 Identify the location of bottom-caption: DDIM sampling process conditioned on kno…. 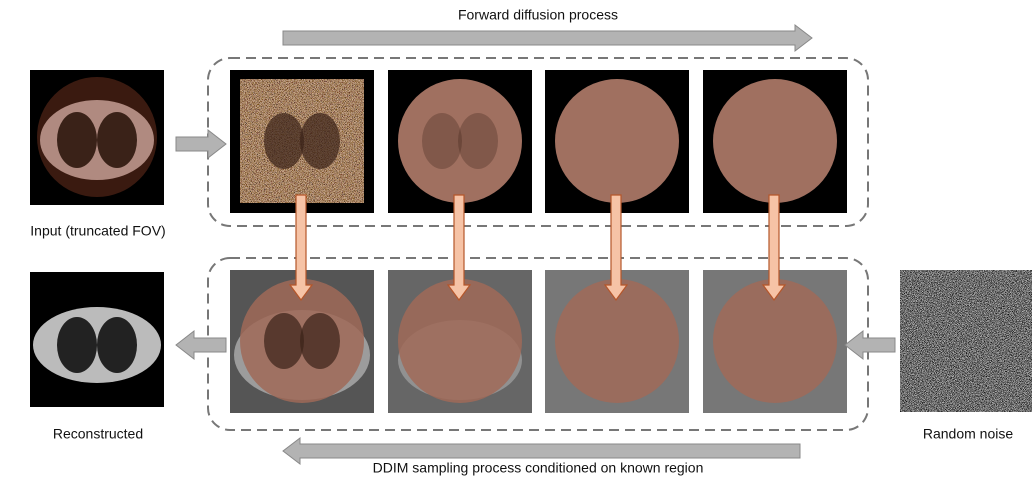
(538, 468).